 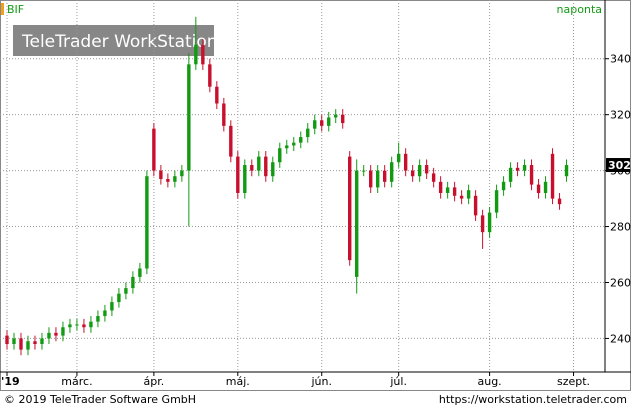 What do you see at coordinates (579, 9) in the screenshot?
I see `period: naponta` at bounding box center [579, 9].